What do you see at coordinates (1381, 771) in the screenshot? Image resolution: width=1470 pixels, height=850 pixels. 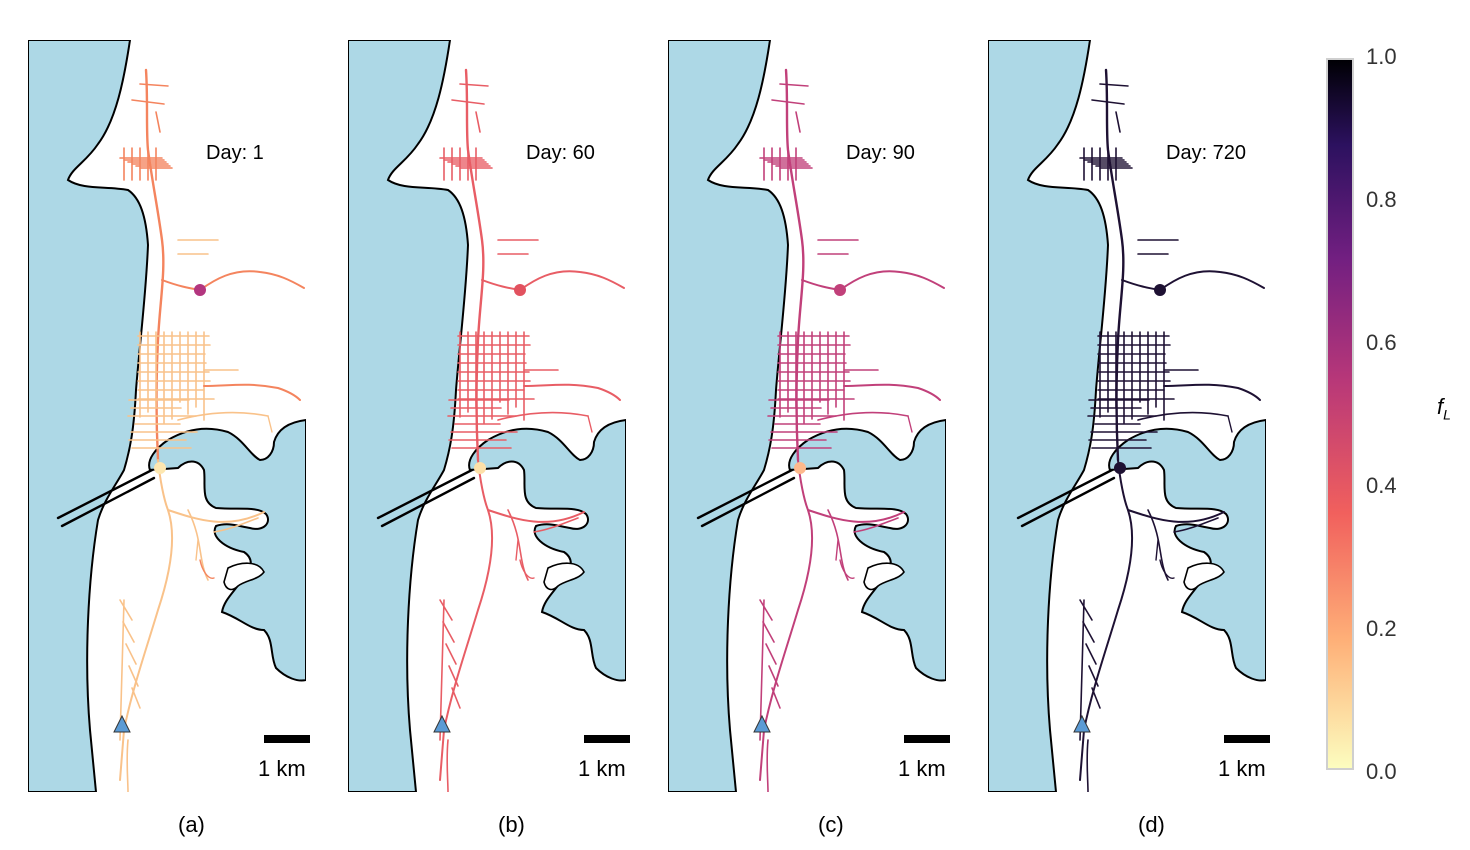 I see `colorbar-tick: 0.0` at bounding box center [1381, 771].